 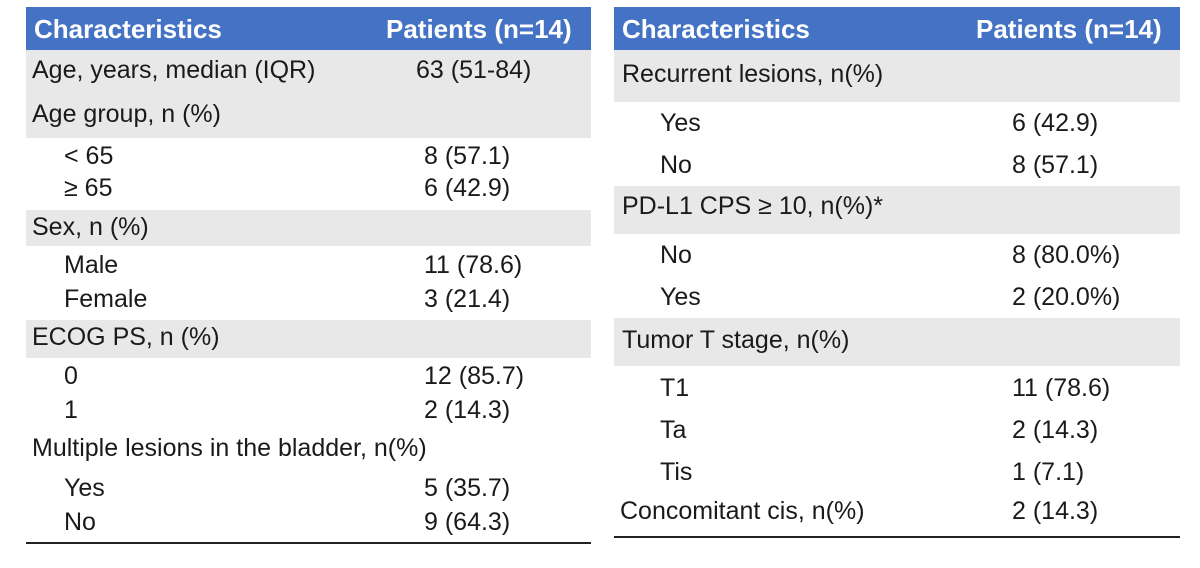 I want to click on row-label: 1, so click(x=71, y=410).